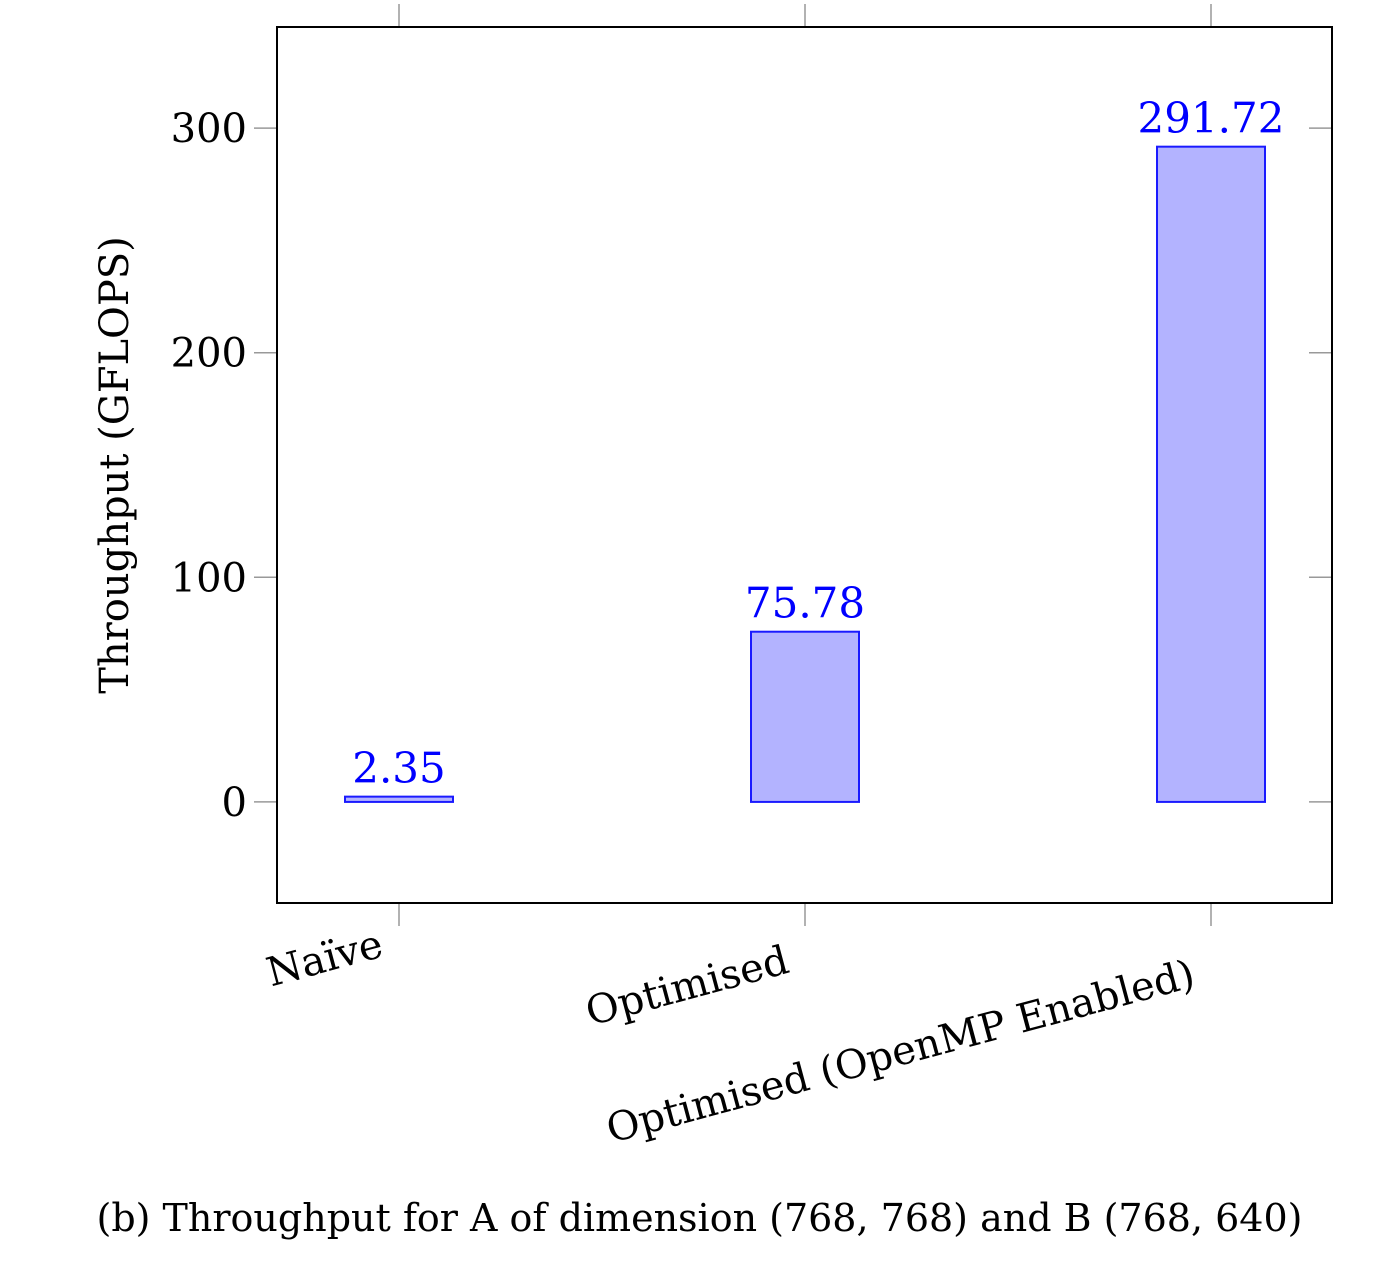  Describe the element at coordinates (115, 465) in the screenshot. I see `y-axis-label: Throughput (GFLOPS)` at that location.